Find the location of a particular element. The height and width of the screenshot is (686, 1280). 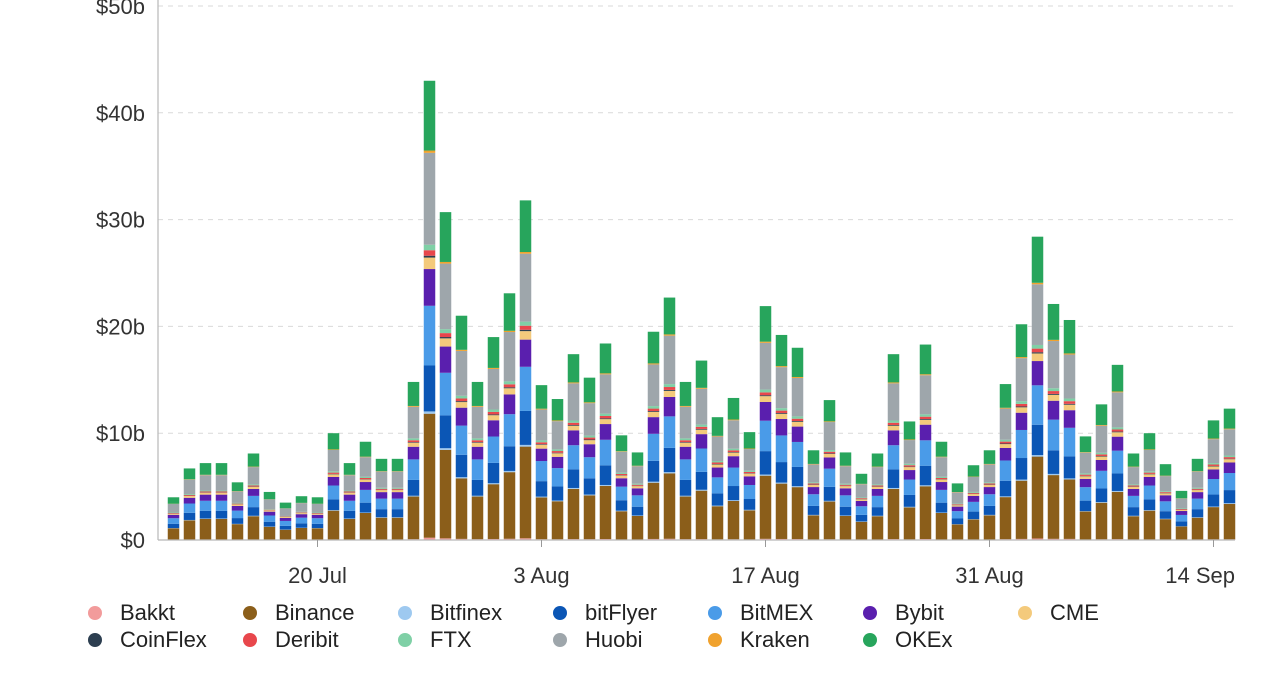

legend-item: OKEx is located at coordinates (907, 640).